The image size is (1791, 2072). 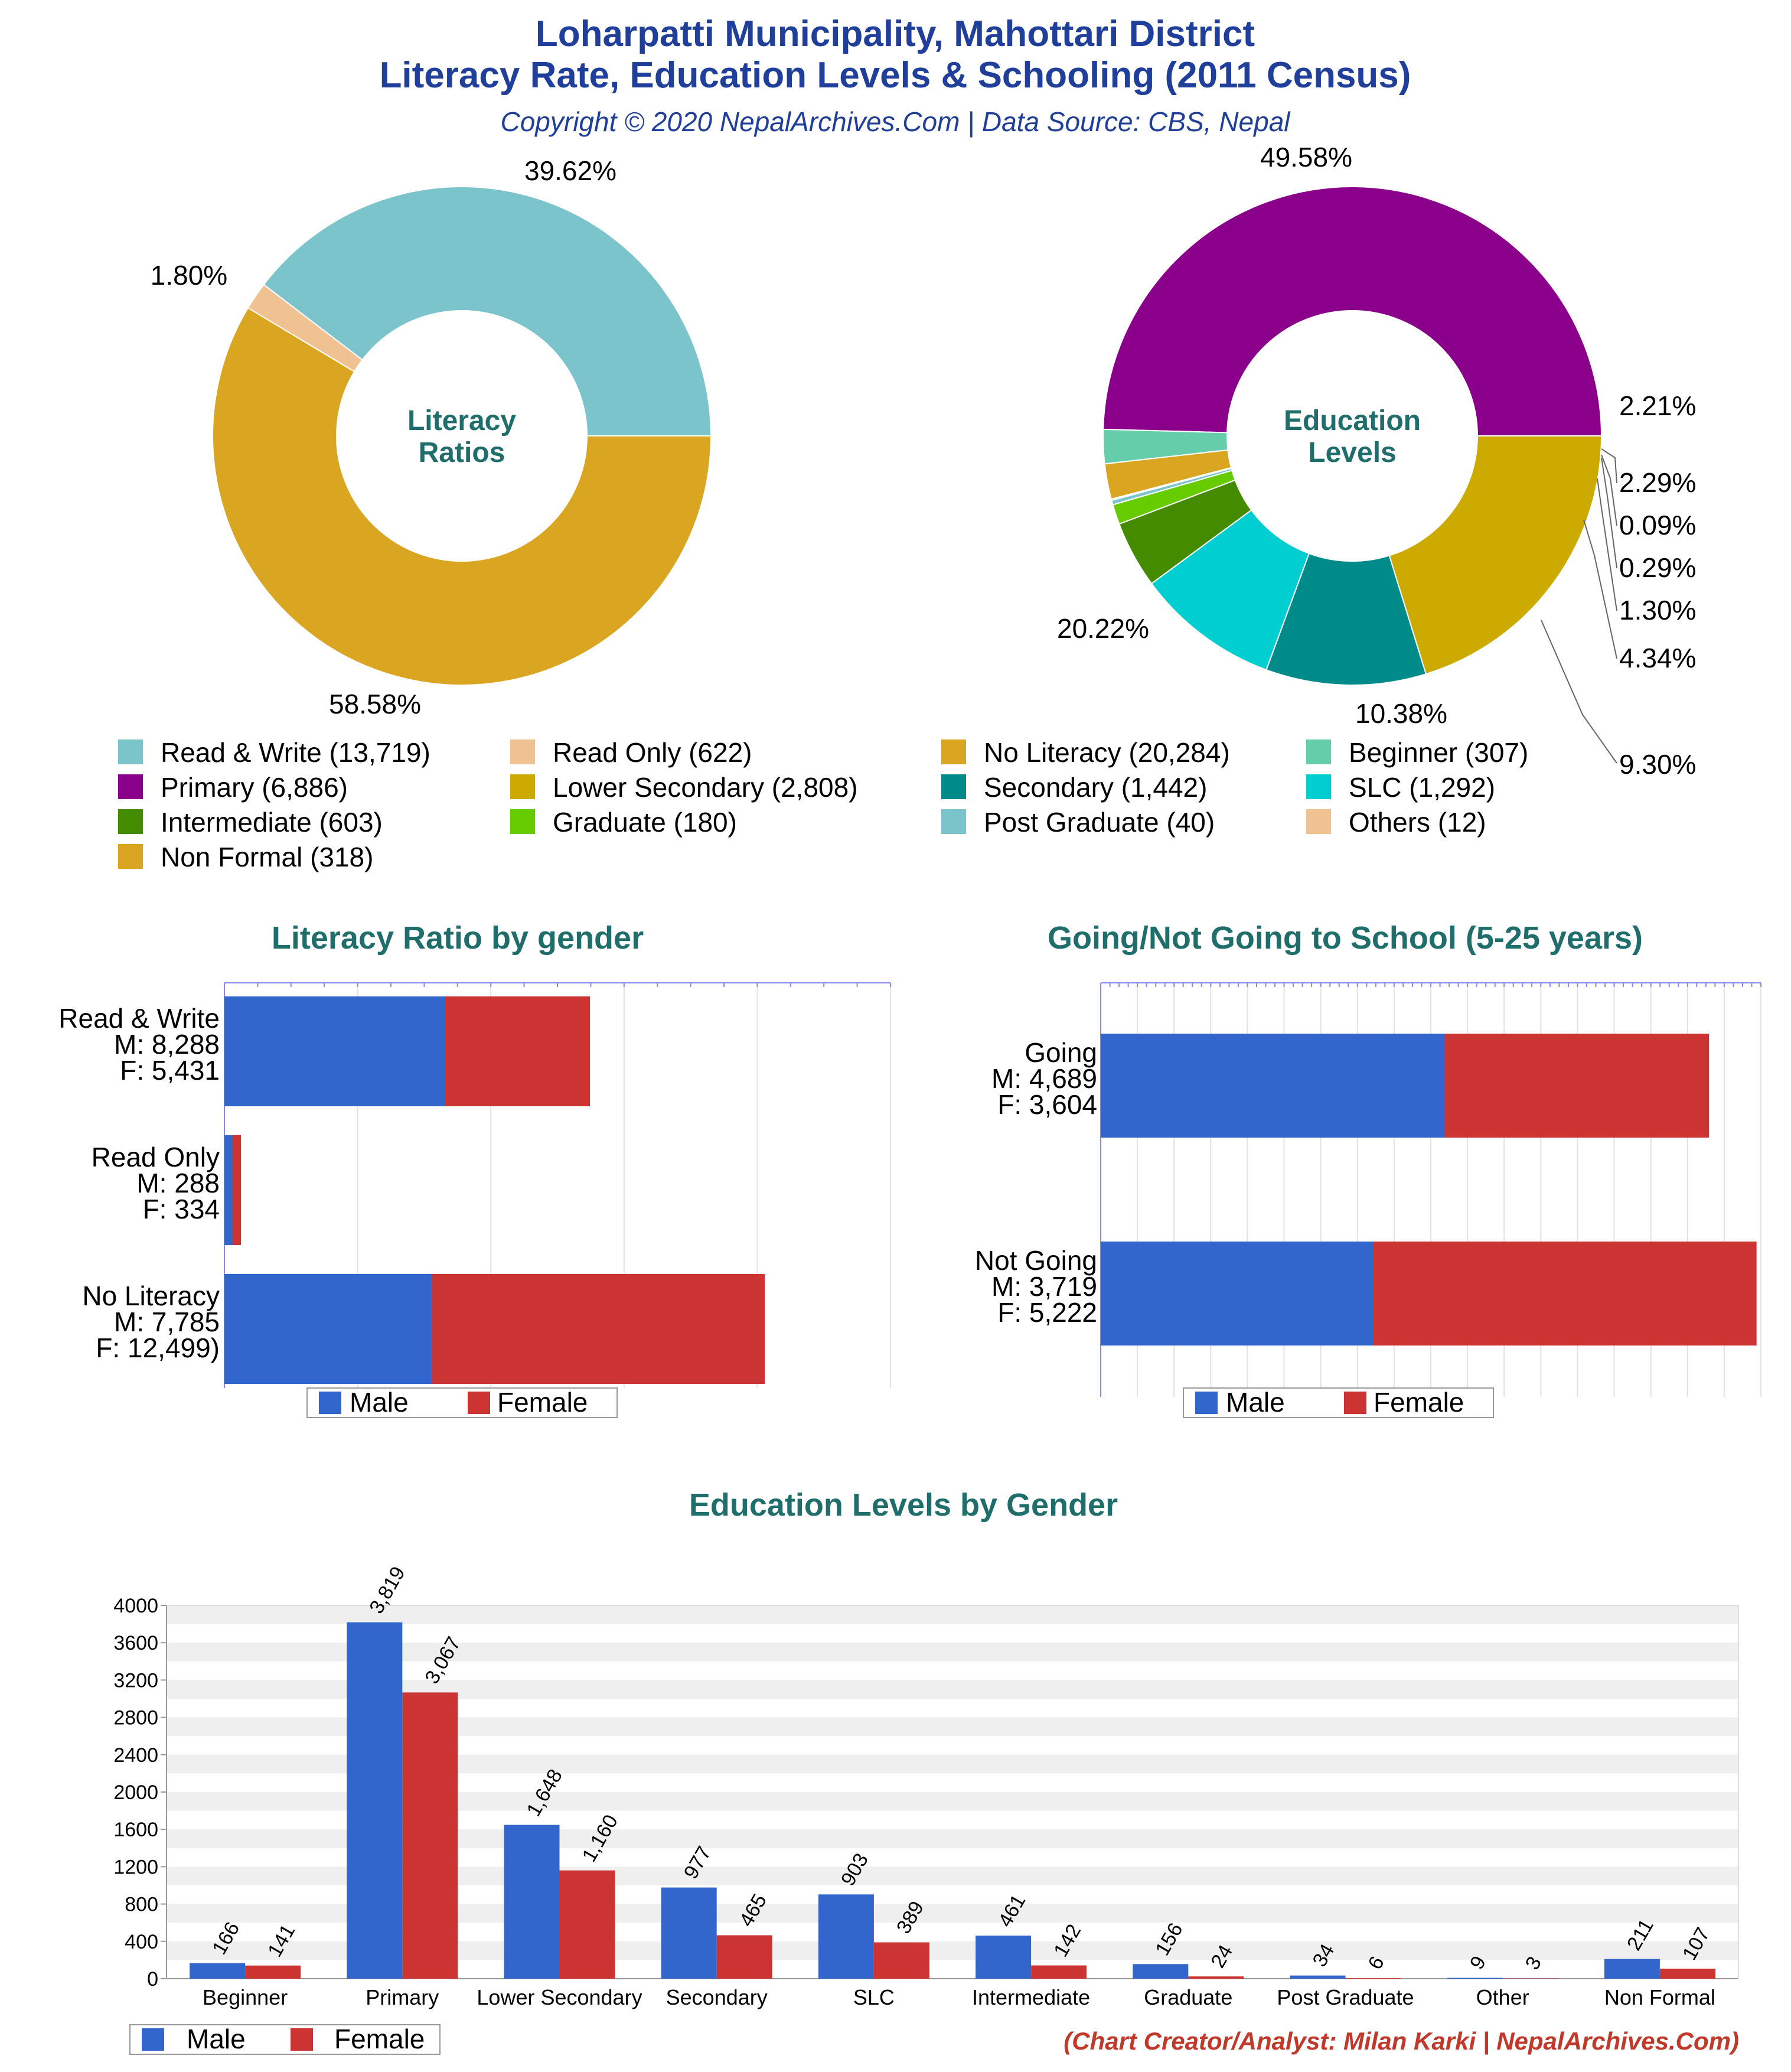 What do you see at coordinates (1502, 1997) in the screenshot?
I see `x-category-label: Other` at bounding box center [1502, 1997].